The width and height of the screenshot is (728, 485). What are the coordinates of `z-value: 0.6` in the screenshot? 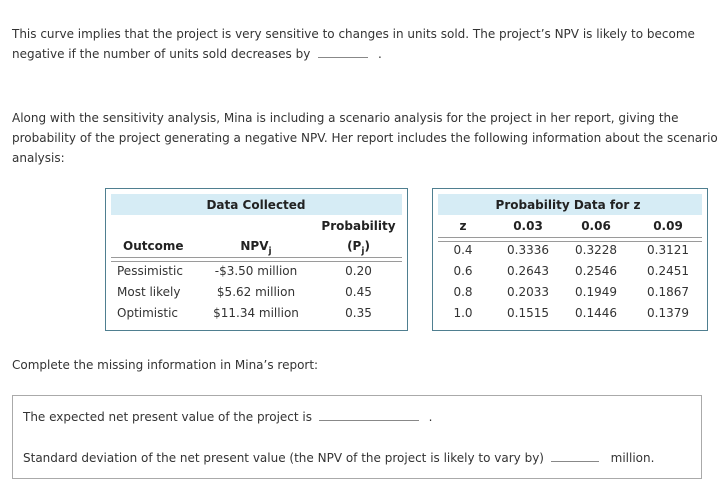 It's located at (463, 271).